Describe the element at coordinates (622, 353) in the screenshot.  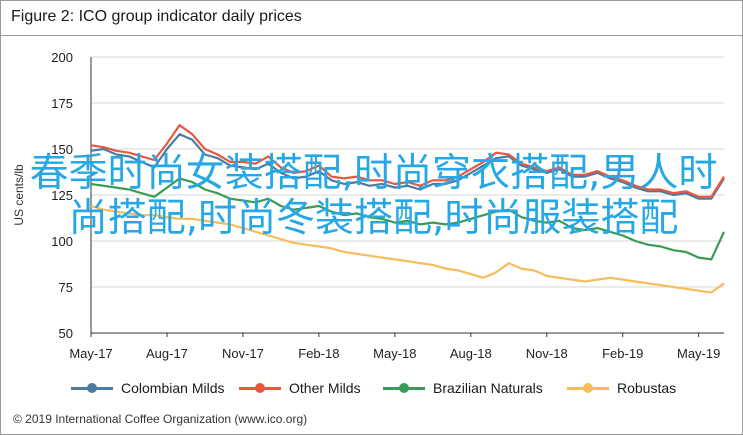
I see `x-tick-label: Feb-19` at that location.